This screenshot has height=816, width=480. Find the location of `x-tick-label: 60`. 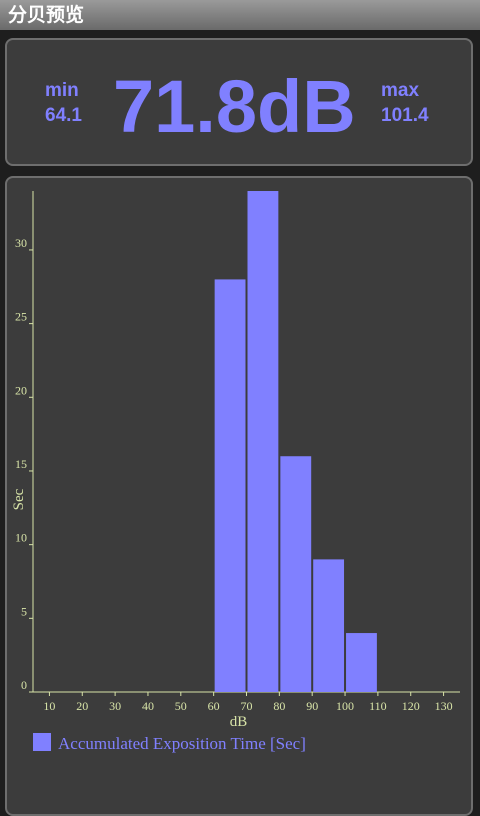

x-tick-label: 60 is located at coordinates (214, 706).